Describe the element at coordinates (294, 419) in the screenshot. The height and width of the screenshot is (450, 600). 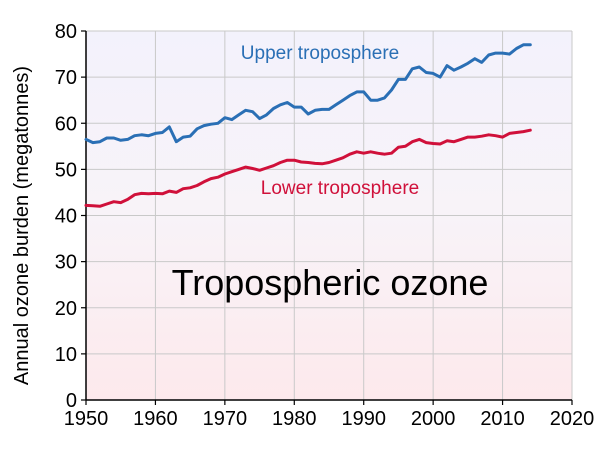
I see `x-tick-label-1980: 1980` at that location.